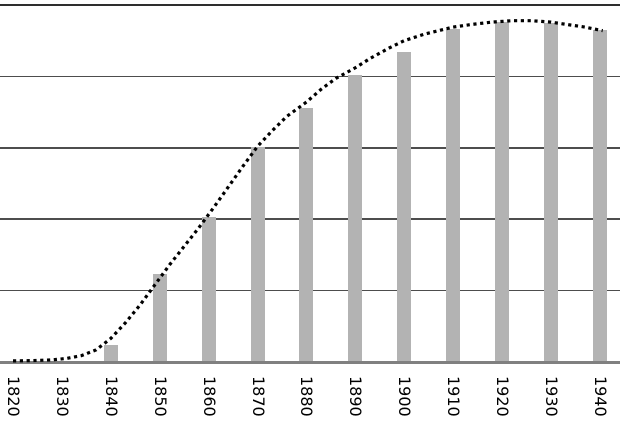  What do you see at coordinates (405, 396) in the screenshot?
I see `x-tick-label-1900: 1900` at bounding box center [405, 396].